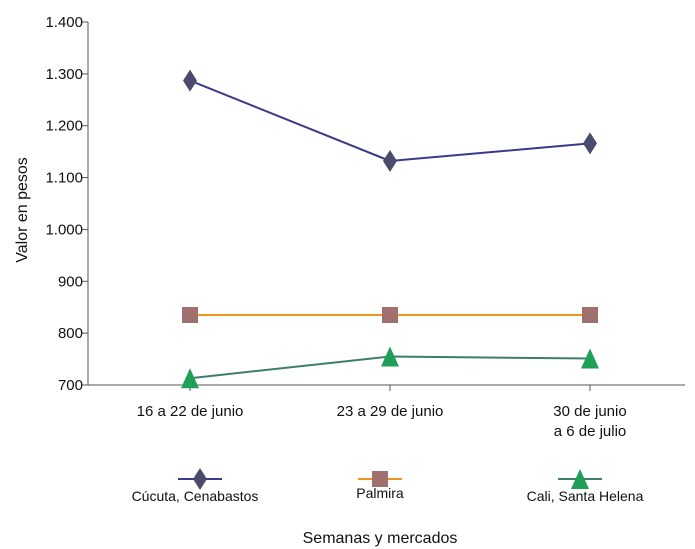 This screenshot has width=695, height=549. Describe the element at coordinates (590, 431) in the screenshot. I see `x-tick-label: a 6 de julio` at that location.